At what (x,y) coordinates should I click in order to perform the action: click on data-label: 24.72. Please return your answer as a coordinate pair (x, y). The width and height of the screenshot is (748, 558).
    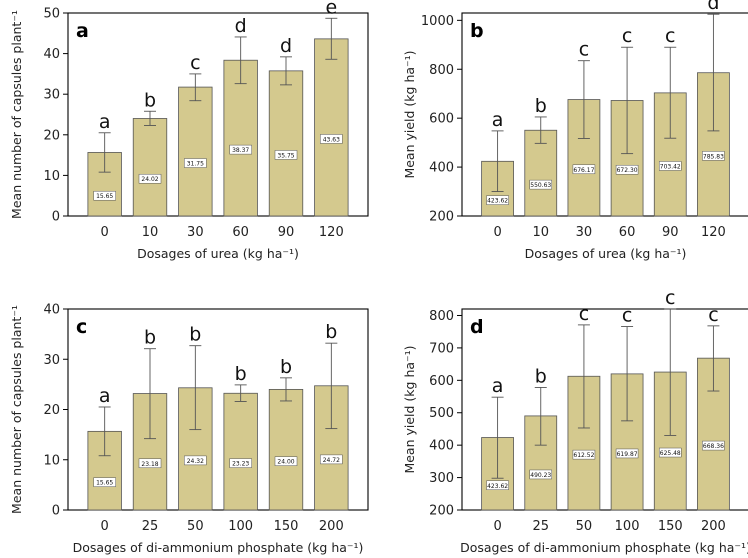
    Looking at the image, I should click on (331, 460).